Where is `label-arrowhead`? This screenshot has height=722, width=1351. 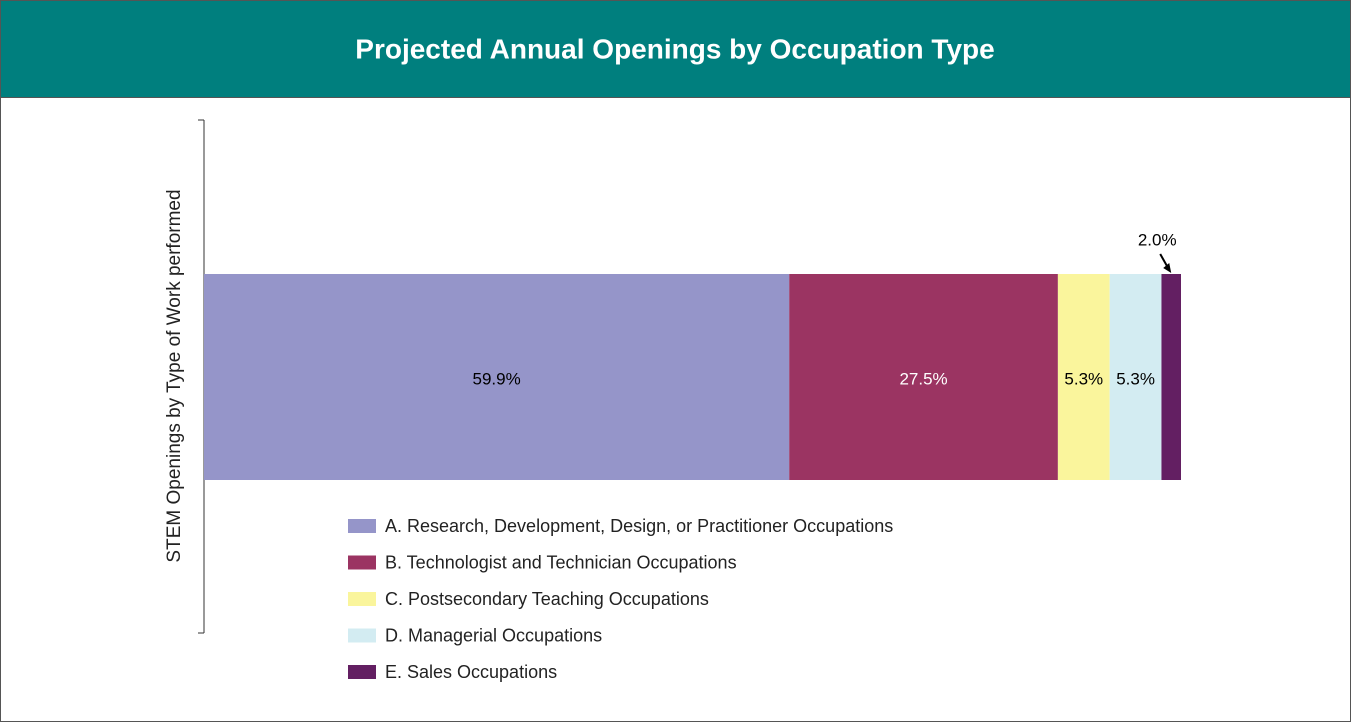 label-arrowhead is located at coordinates (1167, 268).